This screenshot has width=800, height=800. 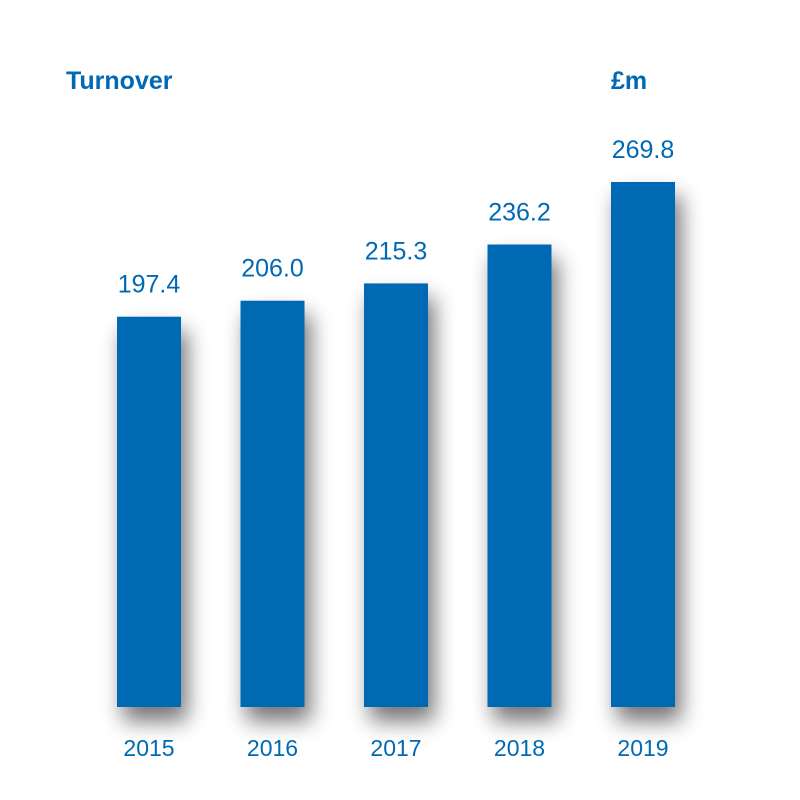 What do you see at coordinates (519, 748) in the screenshot?
I see `x-tick-label-2018: 2018` at bounding box center [519, 748].